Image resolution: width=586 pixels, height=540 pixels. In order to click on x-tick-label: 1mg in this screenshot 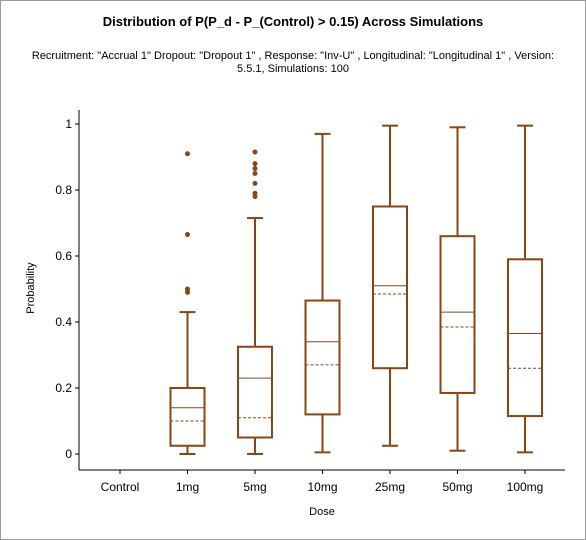, I will do `click(187, 487)`.